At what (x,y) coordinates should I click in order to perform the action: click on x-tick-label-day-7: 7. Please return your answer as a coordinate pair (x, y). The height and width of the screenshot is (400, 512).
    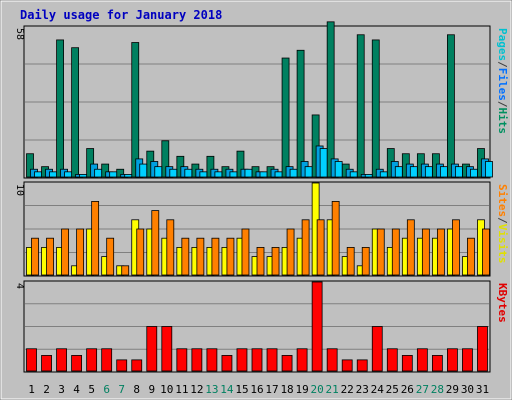
    Looking at the image, I should click on (121, 389).